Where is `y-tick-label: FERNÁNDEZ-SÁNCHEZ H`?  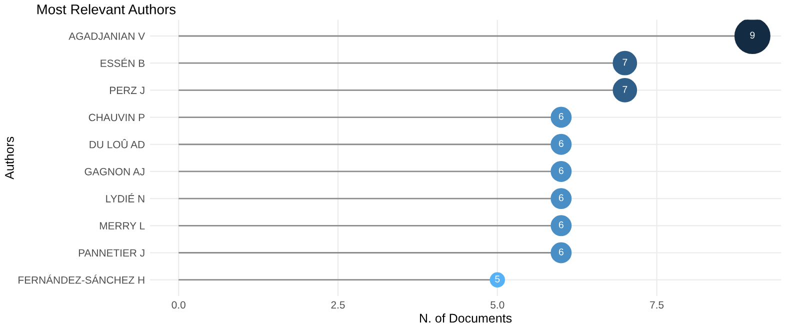
y-tick-label: FERNÁNDEZ-SÁNCHEZ H is located at coordinates (81, 279).